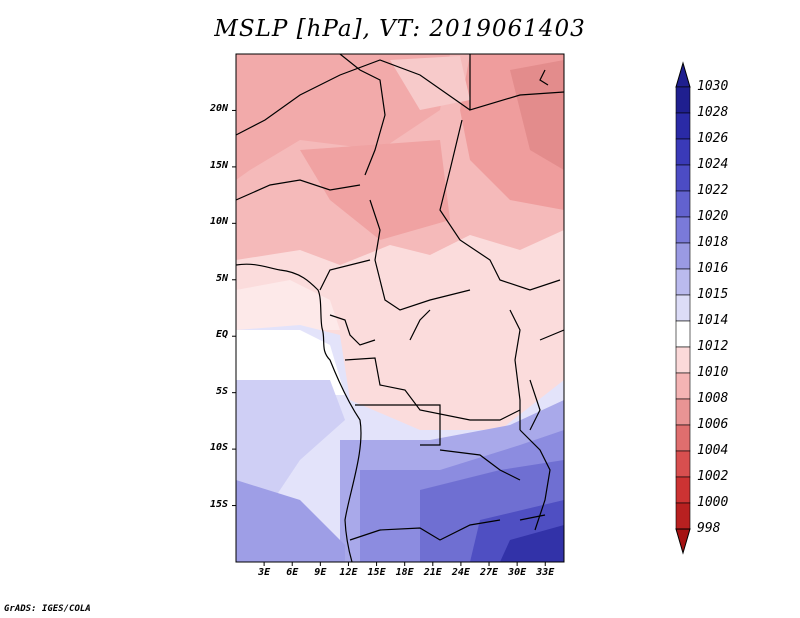 Image resolution: width=800 pixels, height=618 pixels. I want to click on lat-tick-label: 15S, so click(218, 504).